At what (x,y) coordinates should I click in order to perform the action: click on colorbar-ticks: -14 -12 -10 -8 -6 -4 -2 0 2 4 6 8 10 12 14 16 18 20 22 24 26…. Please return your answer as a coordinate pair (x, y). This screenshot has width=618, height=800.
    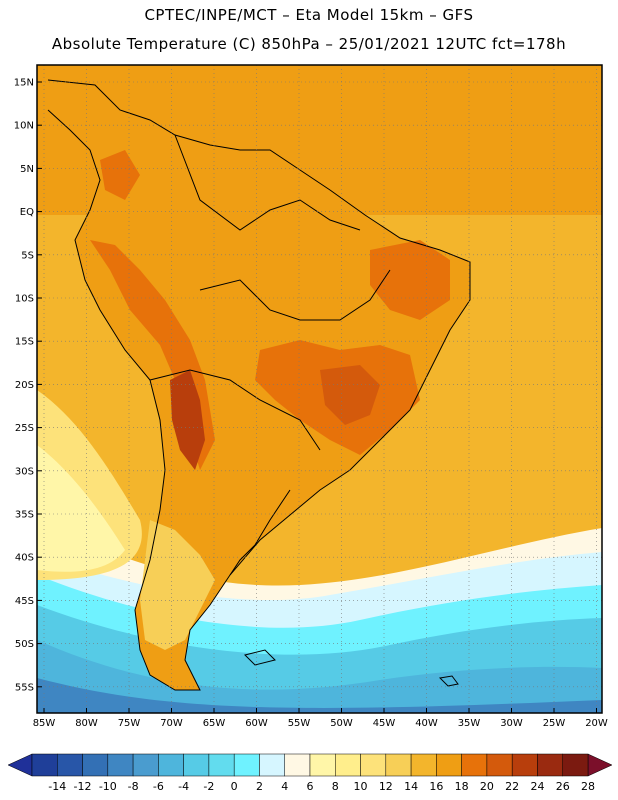
    Looking at the image, I should click on (321, 786).